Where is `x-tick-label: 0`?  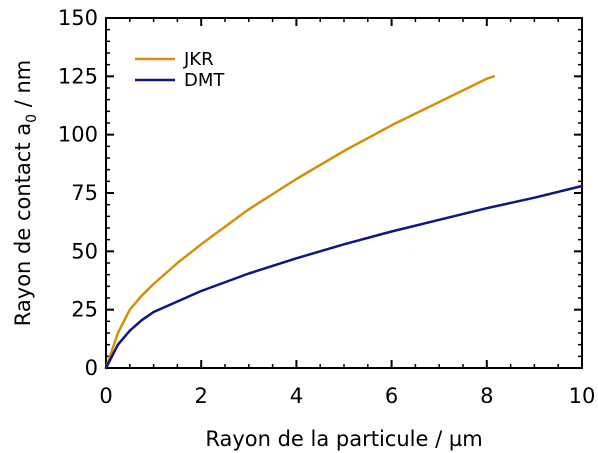 x-tick-label: 0 is located at coordinates (105, 396).